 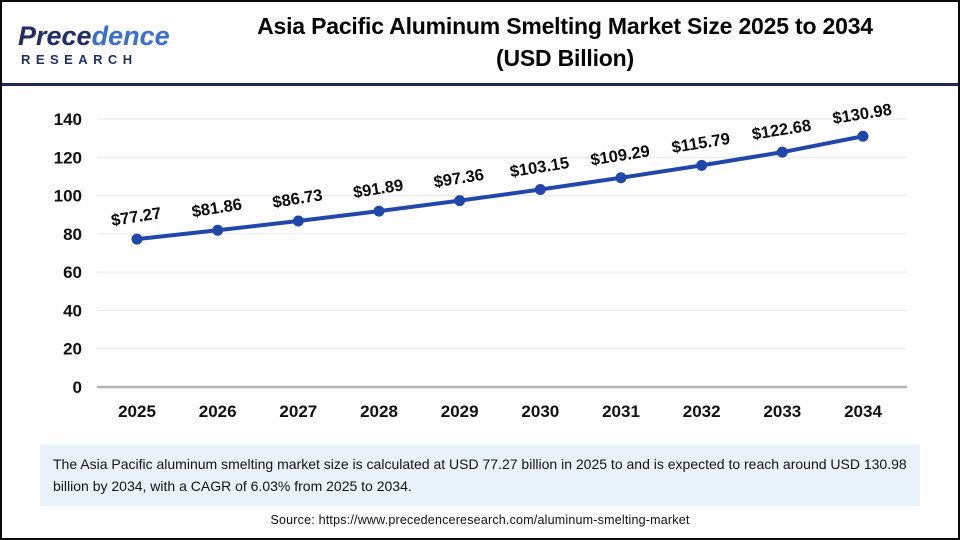 What do you see at coordinates (55, 36) in the screenshot?
I see `logo-wordmark-dark: Prece` at bounding box center [55, 36].